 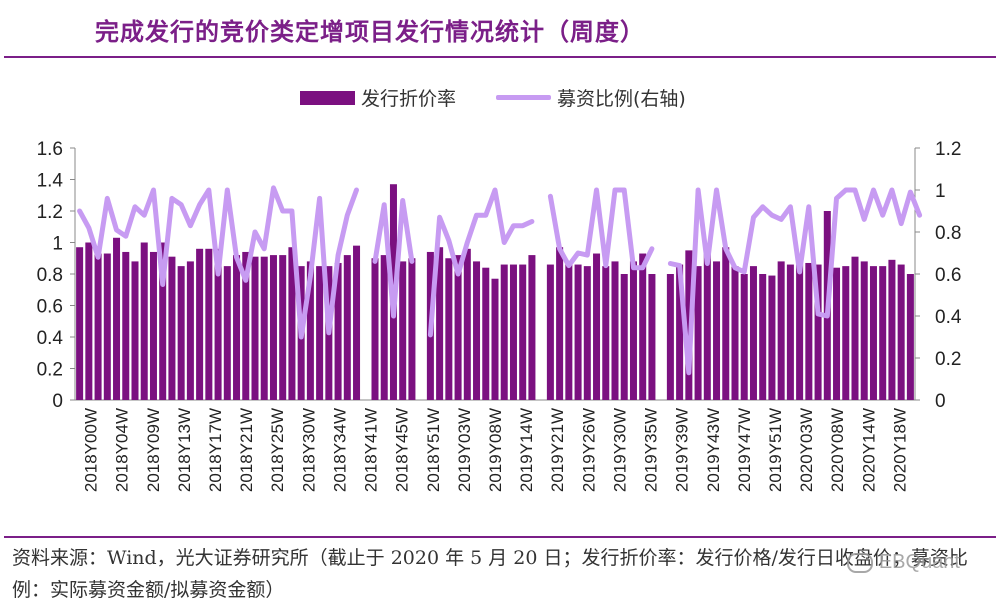 I want to click on x-tick-label: 2018Y13W, so click(x=184, y=450).